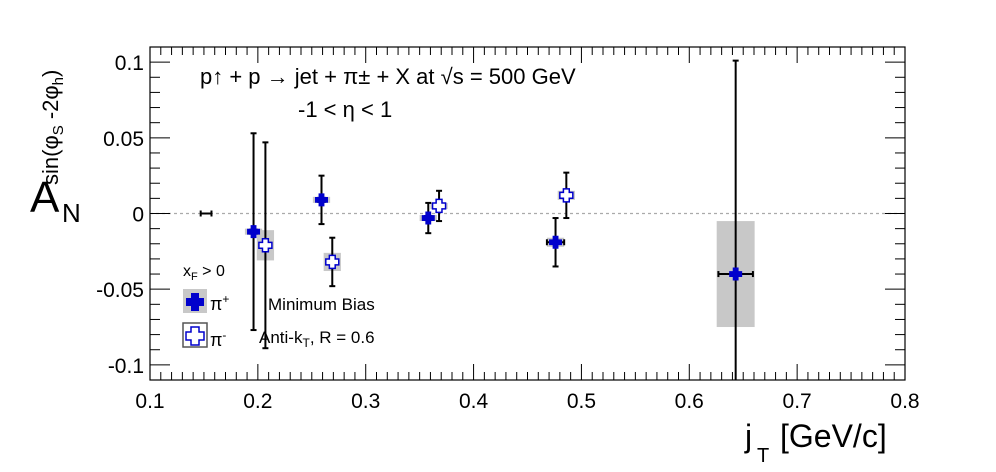 The height and width of the screenshot is (472, 996). What do you see at coordinates (195, 302) in the screenshot?
I see `legend-marker-pi-plus` at bounding box center [195, 302].